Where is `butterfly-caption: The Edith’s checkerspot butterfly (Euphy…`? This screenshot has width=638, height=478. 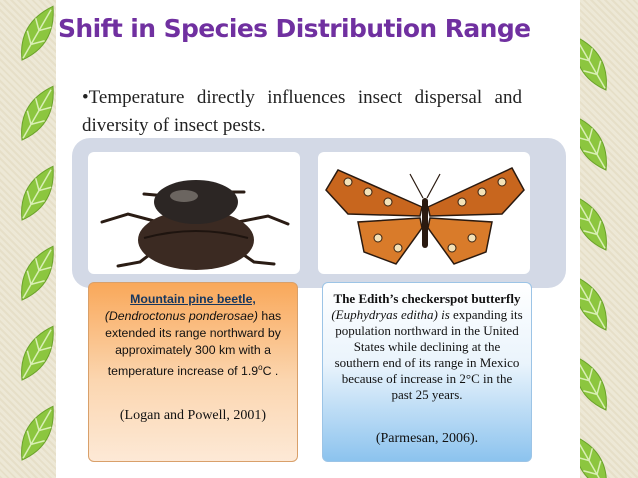 butterfly-caption: The Edith’s checkerspot butterfly (Euphy… is located at coordinates (427, 372).